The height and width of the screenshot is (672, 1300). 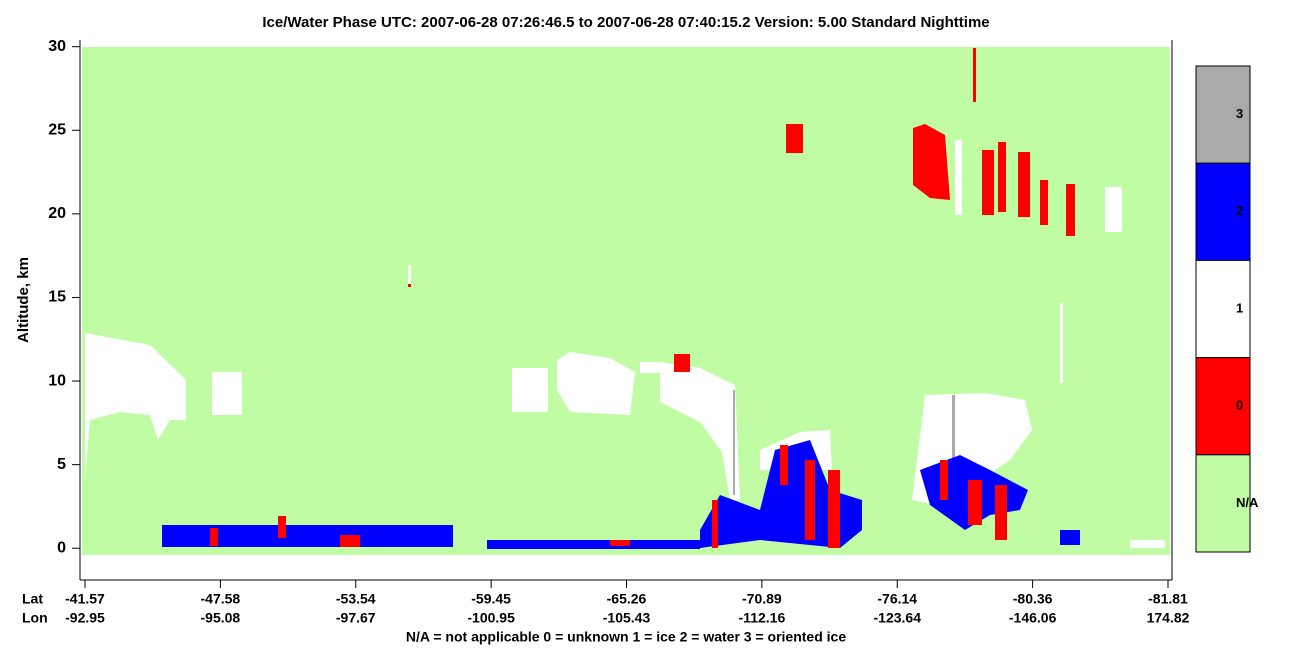 What do you see at coordinates (32, 599) in the screenshot?
I see `lat-row-label: Lat` at bounding box center [32, 599].